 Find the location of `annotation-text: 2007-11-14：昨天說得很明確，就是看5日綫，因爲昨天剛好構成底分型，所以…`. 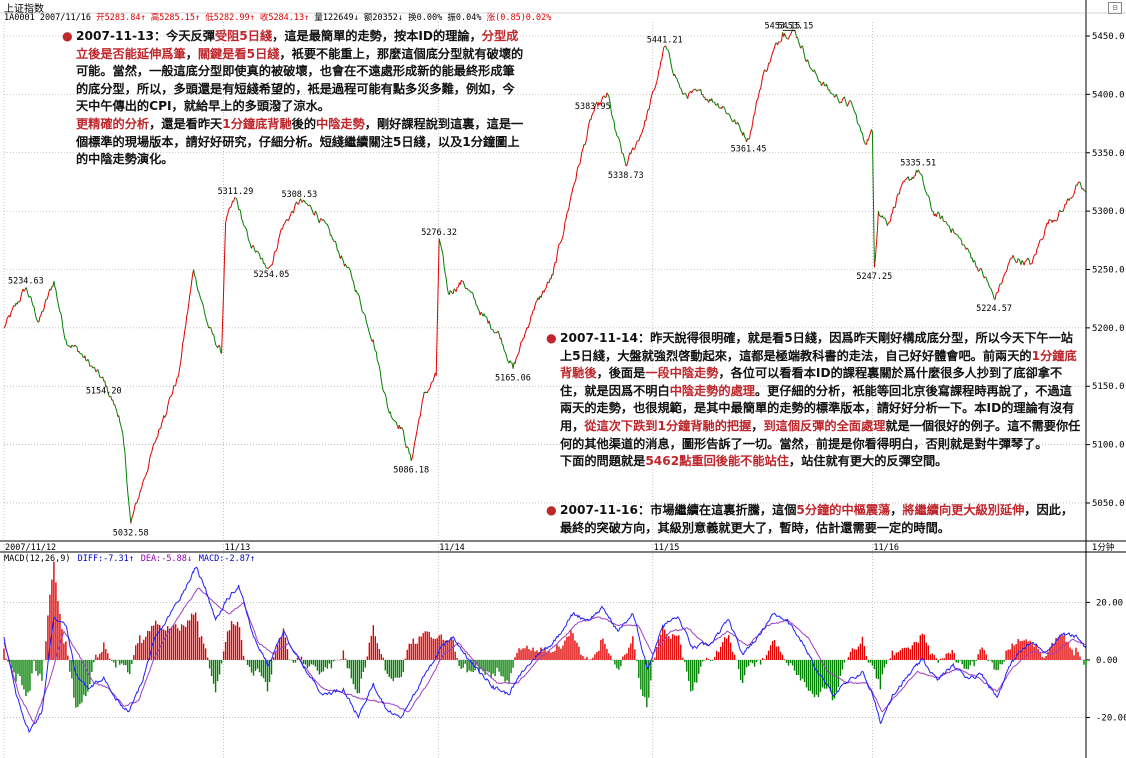

annotation-text: 2007-11-14：昨天說得很明確，就是看5日綫，因爲昨天剛好構成底分型，所以… is located at coordinates (816, 347).